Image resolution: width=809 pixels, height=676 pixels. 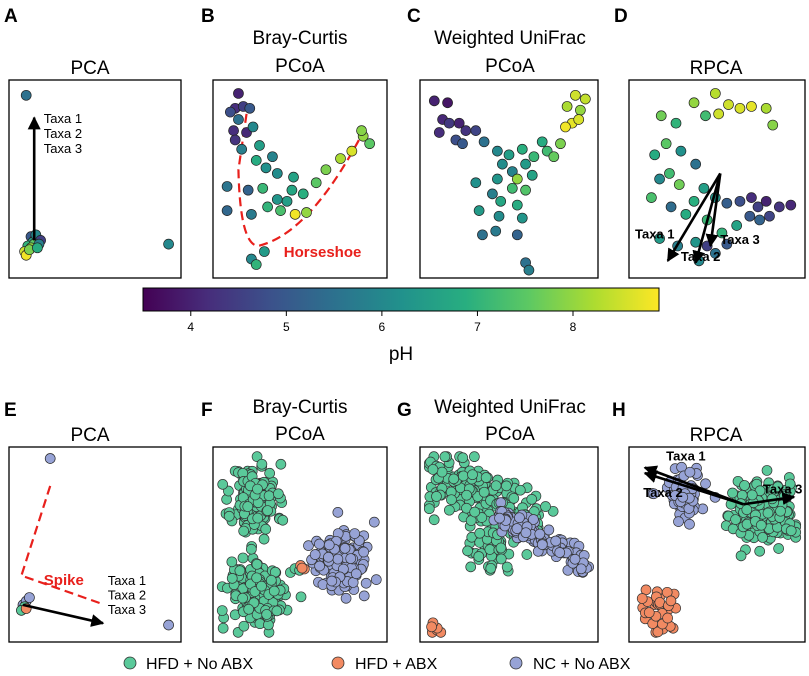 What do you see at coordinates (64, 580) in the screenshot?
I see `annotation-label: Spike` at bounding box center [64, 580].